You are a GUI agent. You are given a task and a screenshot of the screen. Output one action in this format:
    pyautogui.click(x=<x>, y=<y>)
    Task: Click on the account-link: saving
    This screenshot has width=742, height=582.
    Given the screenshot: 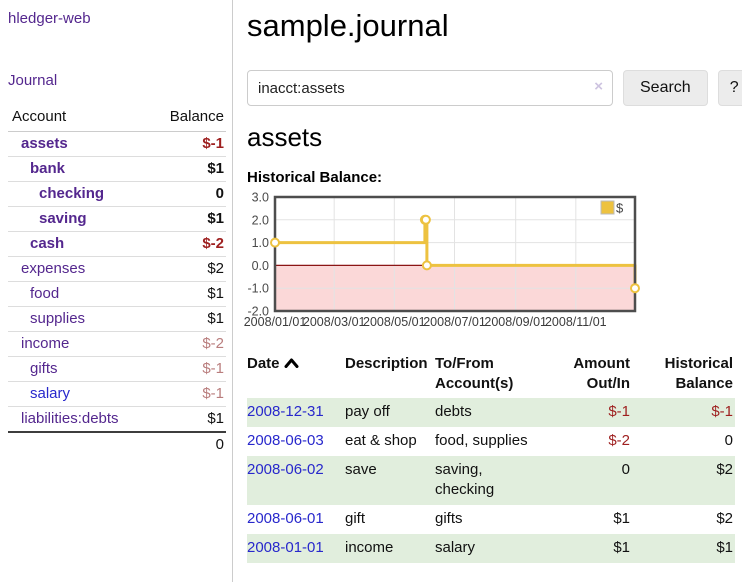 What is the action you would take?
    pyautogui.click(x=63, y=218)
    